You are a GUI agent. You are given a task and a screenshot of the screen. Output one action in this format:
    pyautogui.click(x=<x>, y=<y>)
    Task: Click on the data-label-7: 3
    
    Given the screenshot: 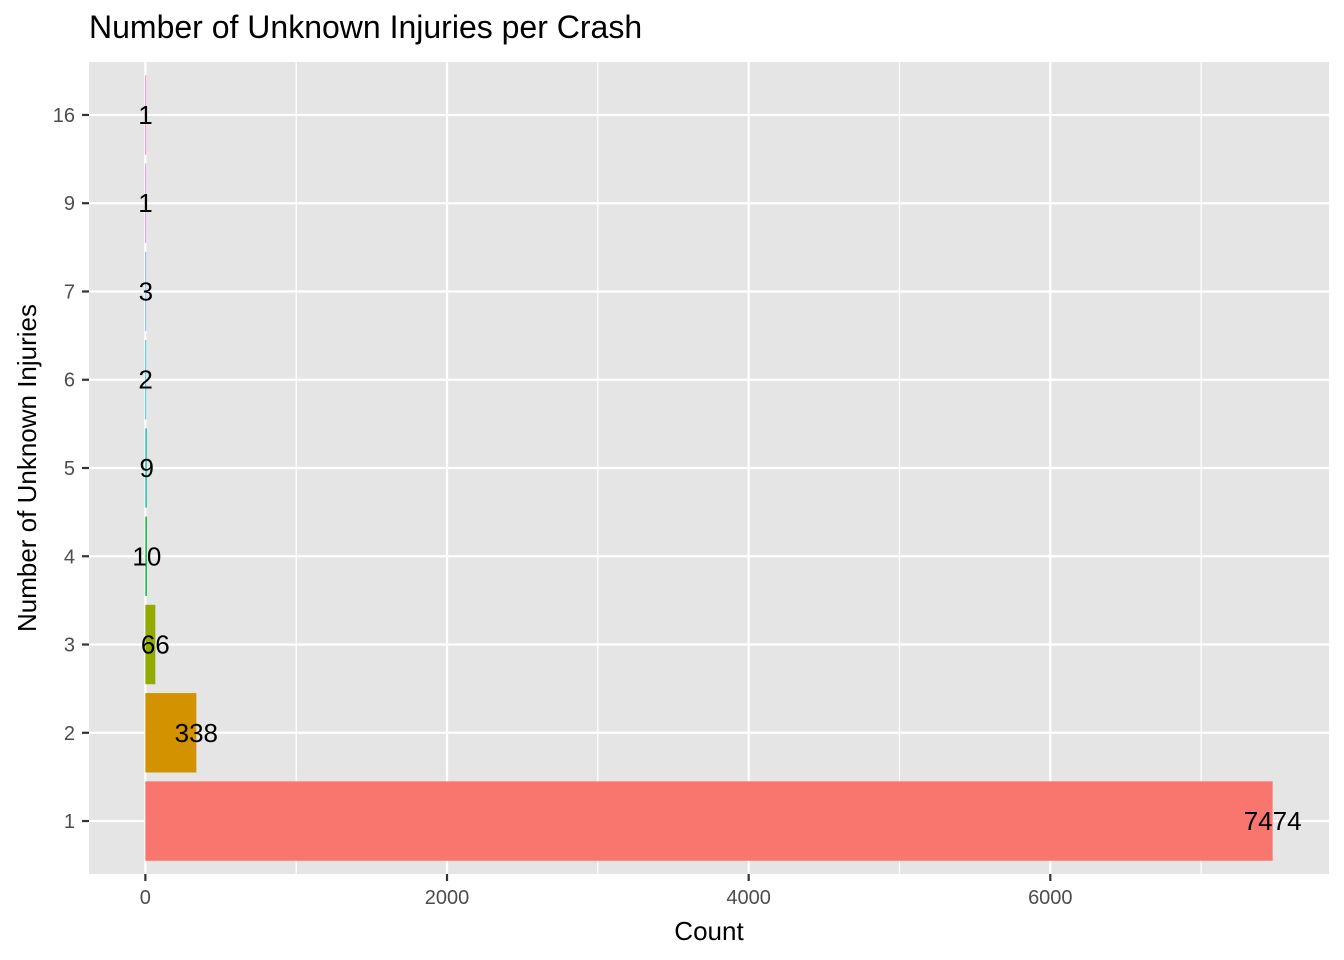 What is the action you would take?
    pyautogui.click(x=146, y=291)
    